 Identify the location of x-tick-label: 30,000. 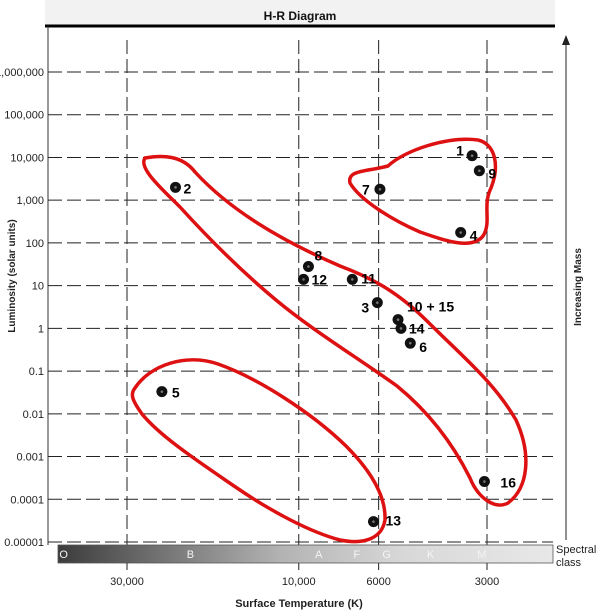
(127, 582).